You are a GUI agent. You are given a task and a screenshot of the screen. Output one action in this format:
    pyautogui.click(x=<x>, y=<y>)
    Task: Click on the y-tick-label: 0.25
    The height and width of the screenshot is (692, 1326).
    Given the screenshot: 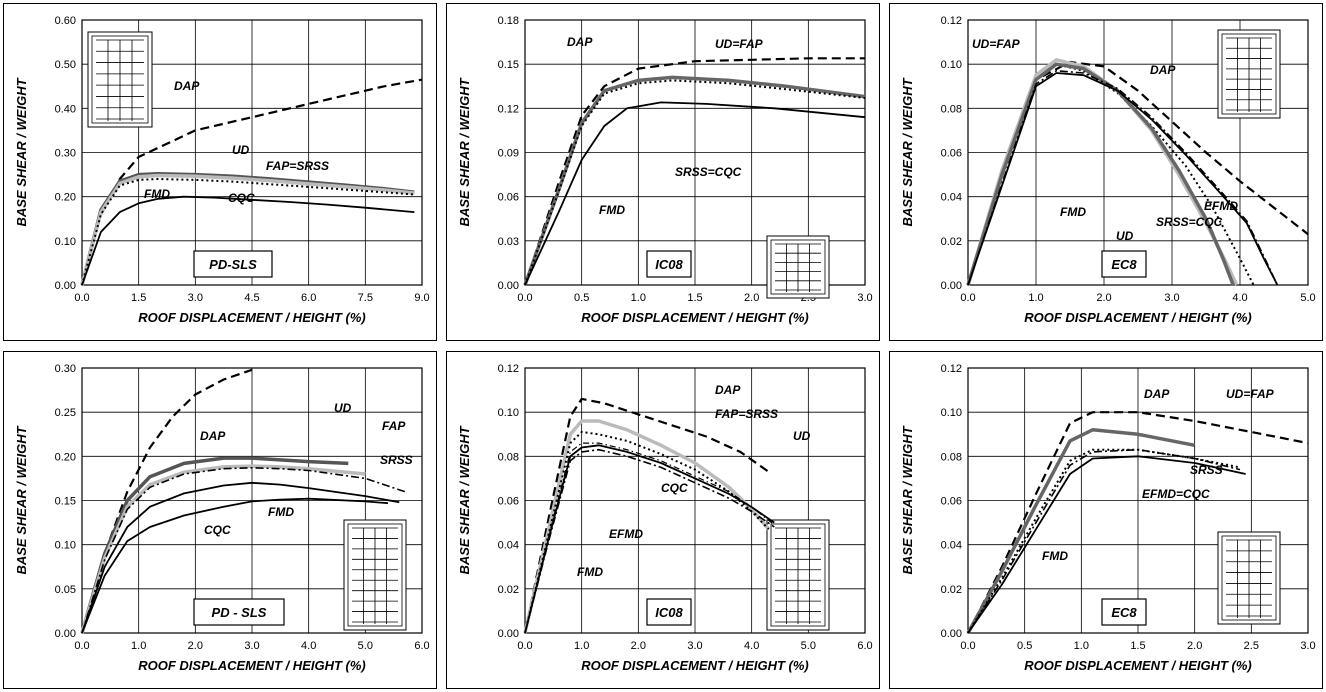 What is the action you would take?
    pyautogui.click(x=65, y=413)
    